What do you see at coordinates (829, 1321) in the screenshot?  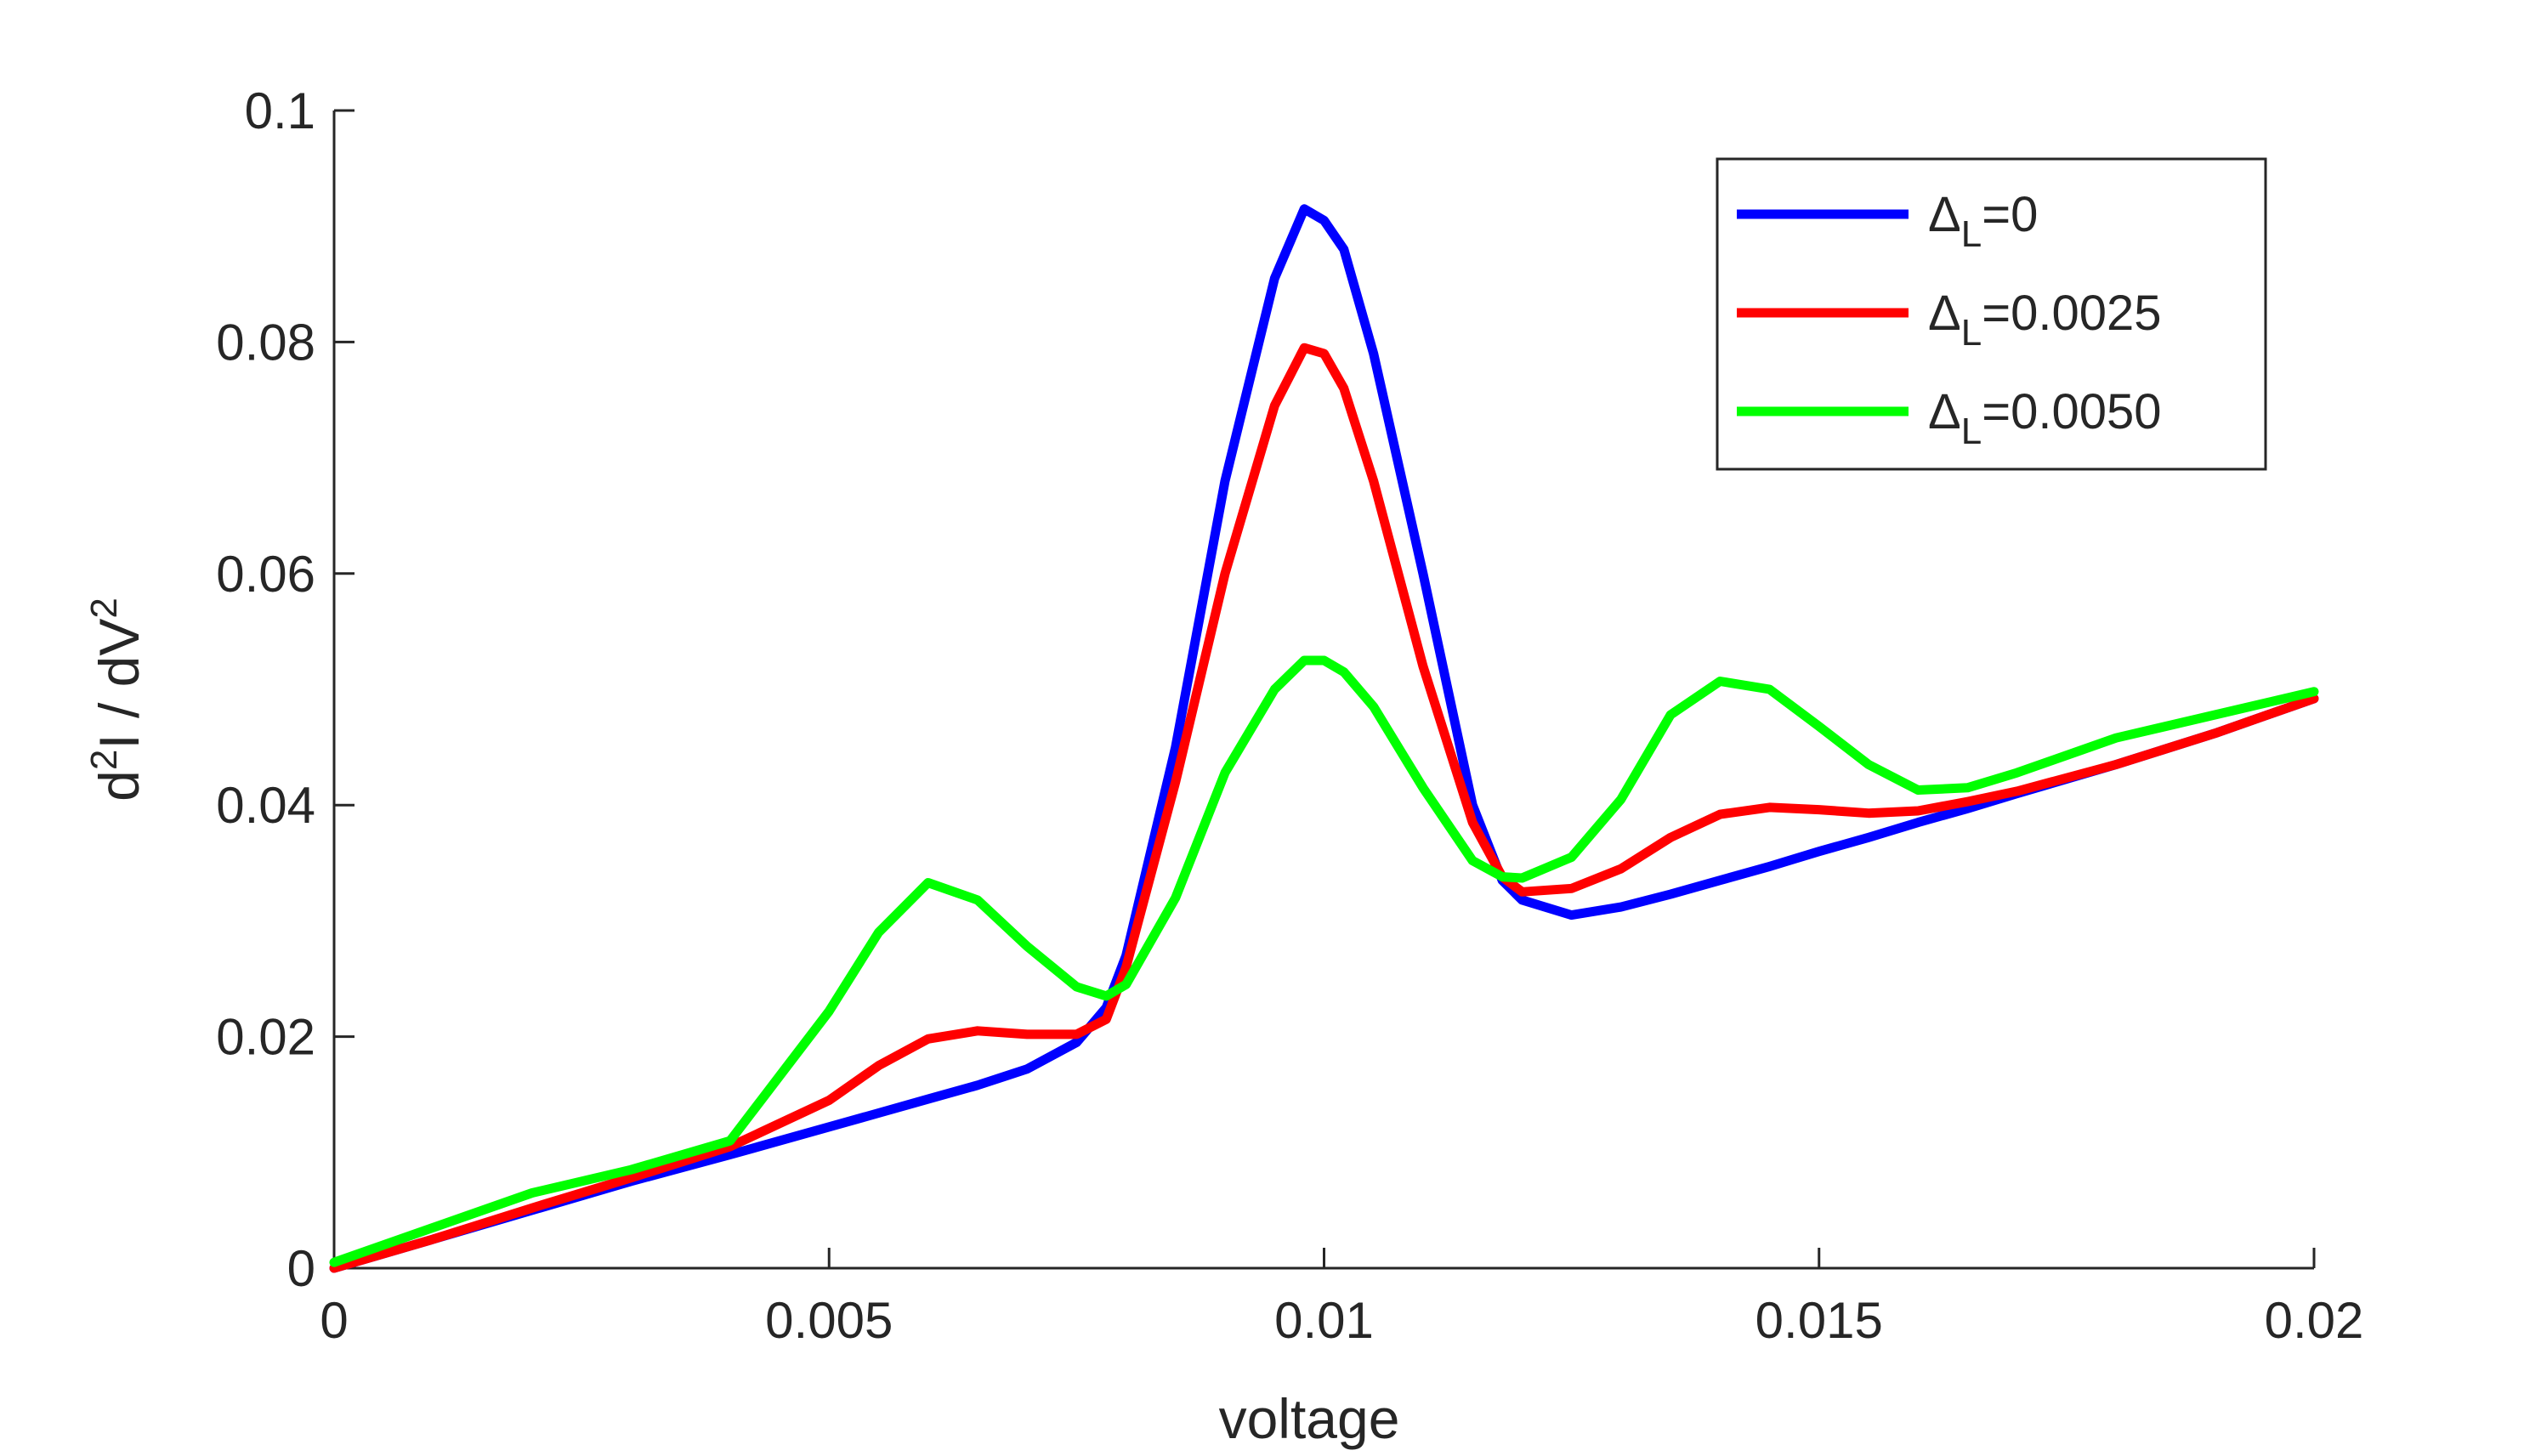 I see `x-tick-label: 0.005` at bounding box center [829, 1321].